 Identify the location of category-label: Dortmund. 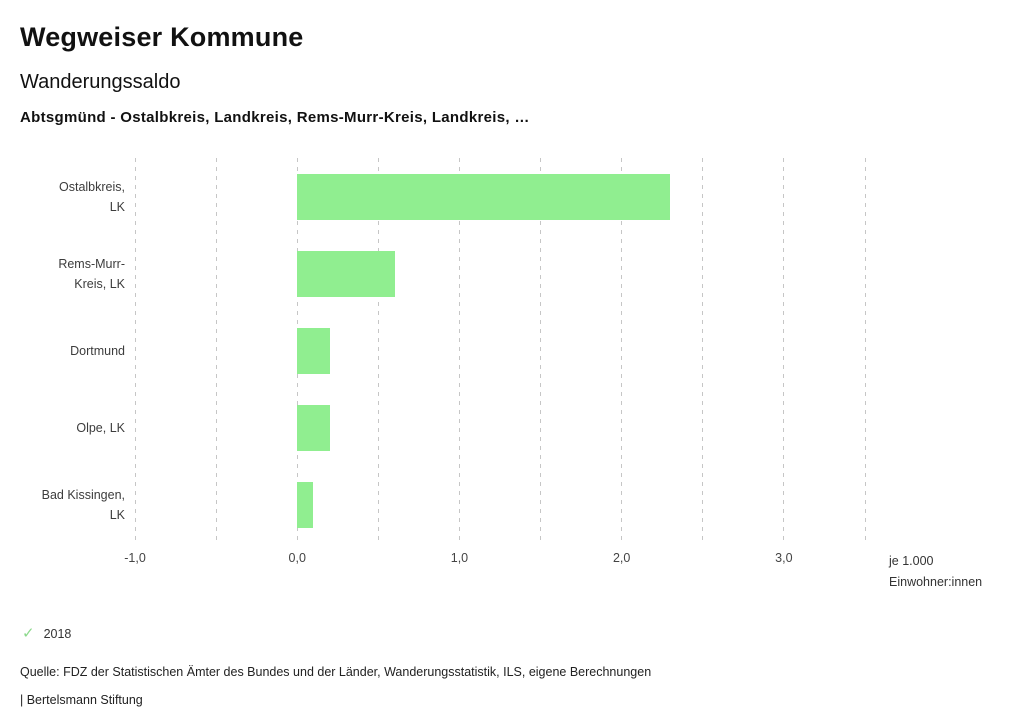
(97, 350).